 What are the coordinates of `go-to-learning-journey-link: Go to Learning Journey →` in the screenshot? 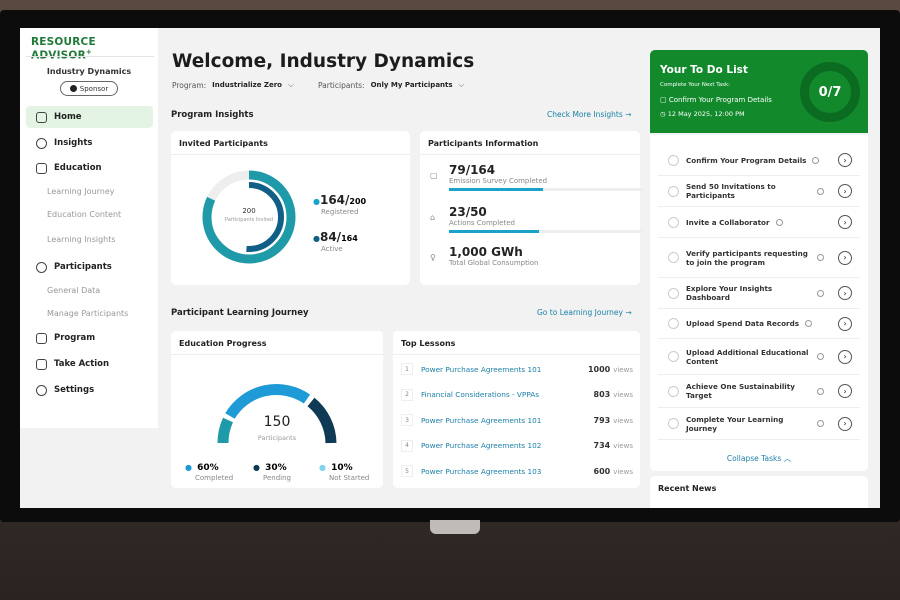 It's located at (584, 312).